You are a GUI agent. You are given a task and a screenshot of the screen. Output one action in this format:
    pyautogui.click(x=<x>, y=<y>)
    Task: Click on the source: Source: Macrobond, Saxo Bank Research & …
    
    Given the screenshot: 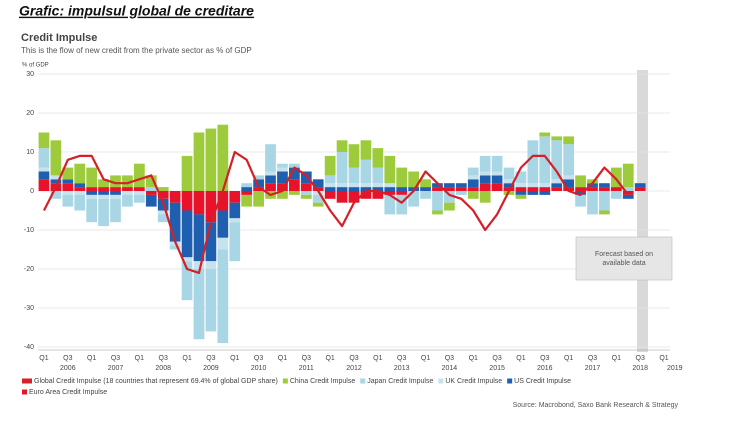 What is the action you would take?
    pyautogui.click(x=596, y=405)
    